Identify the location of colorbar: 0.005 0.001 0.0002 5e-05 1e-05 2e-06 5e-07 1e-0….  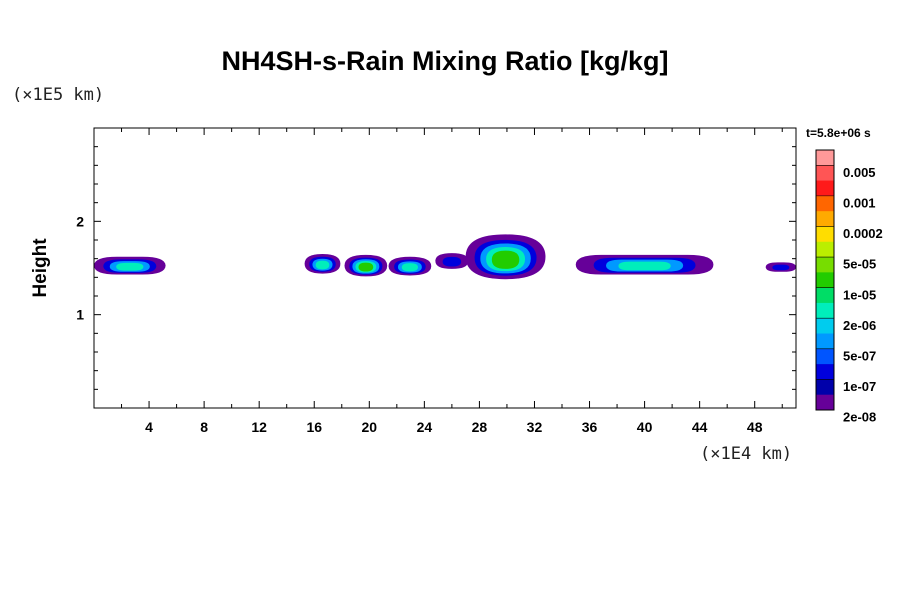
(849, 287).